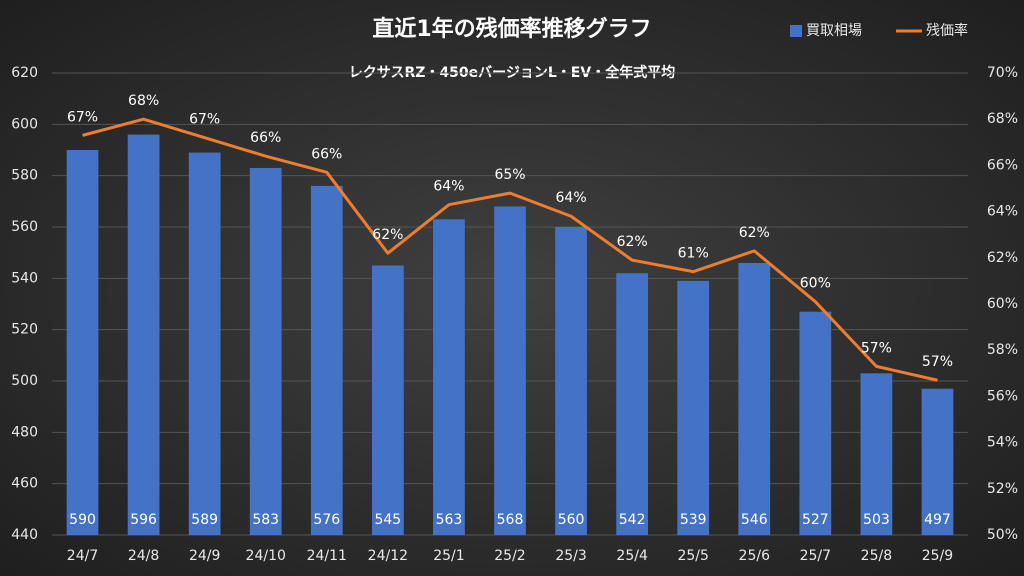 The height and width of the screenshot is (576, 1024). Describe the element at coordinates (143, 101) in the screenshot. I see `line-value-label: 68%` at that location.